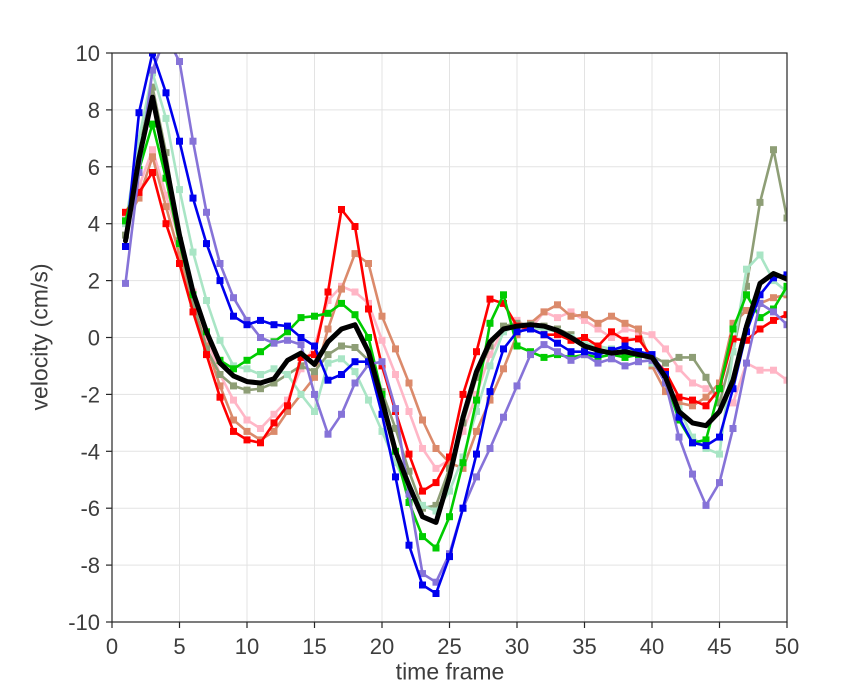 This screenshot has width=864, height=700. I want to click on y-tick-label: -6, so click(90, 508).